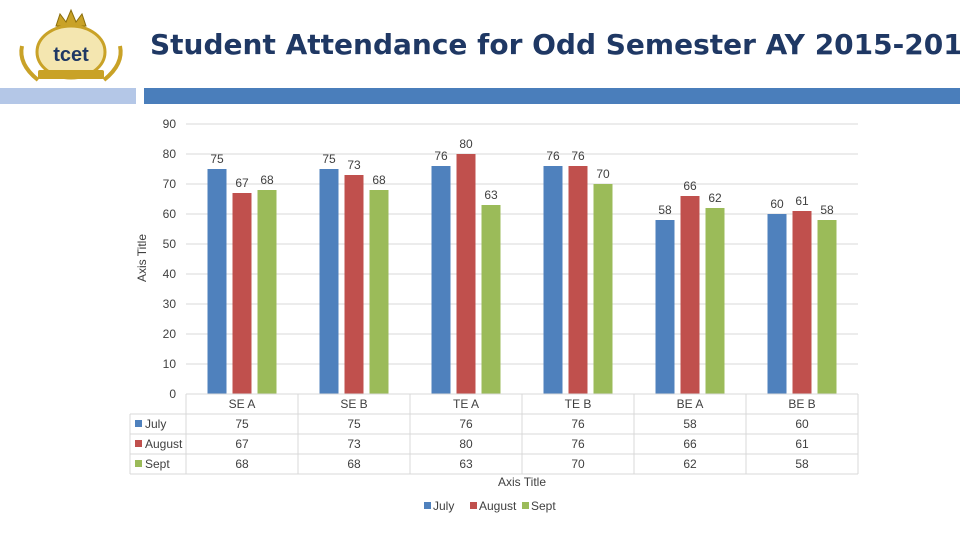 Image resolution: width=960 pixels, height=540 pixels. I want to click on y-tick-label: 40, so click(170, 274).